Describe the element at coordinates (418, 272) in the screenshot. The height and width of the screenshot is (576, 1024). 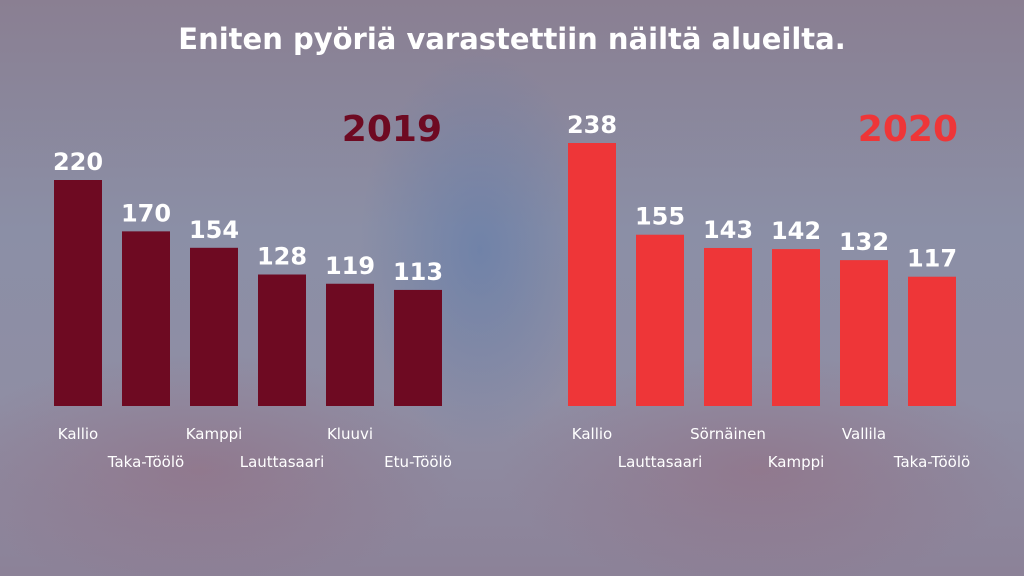
I see `value-label: 113` at that location.